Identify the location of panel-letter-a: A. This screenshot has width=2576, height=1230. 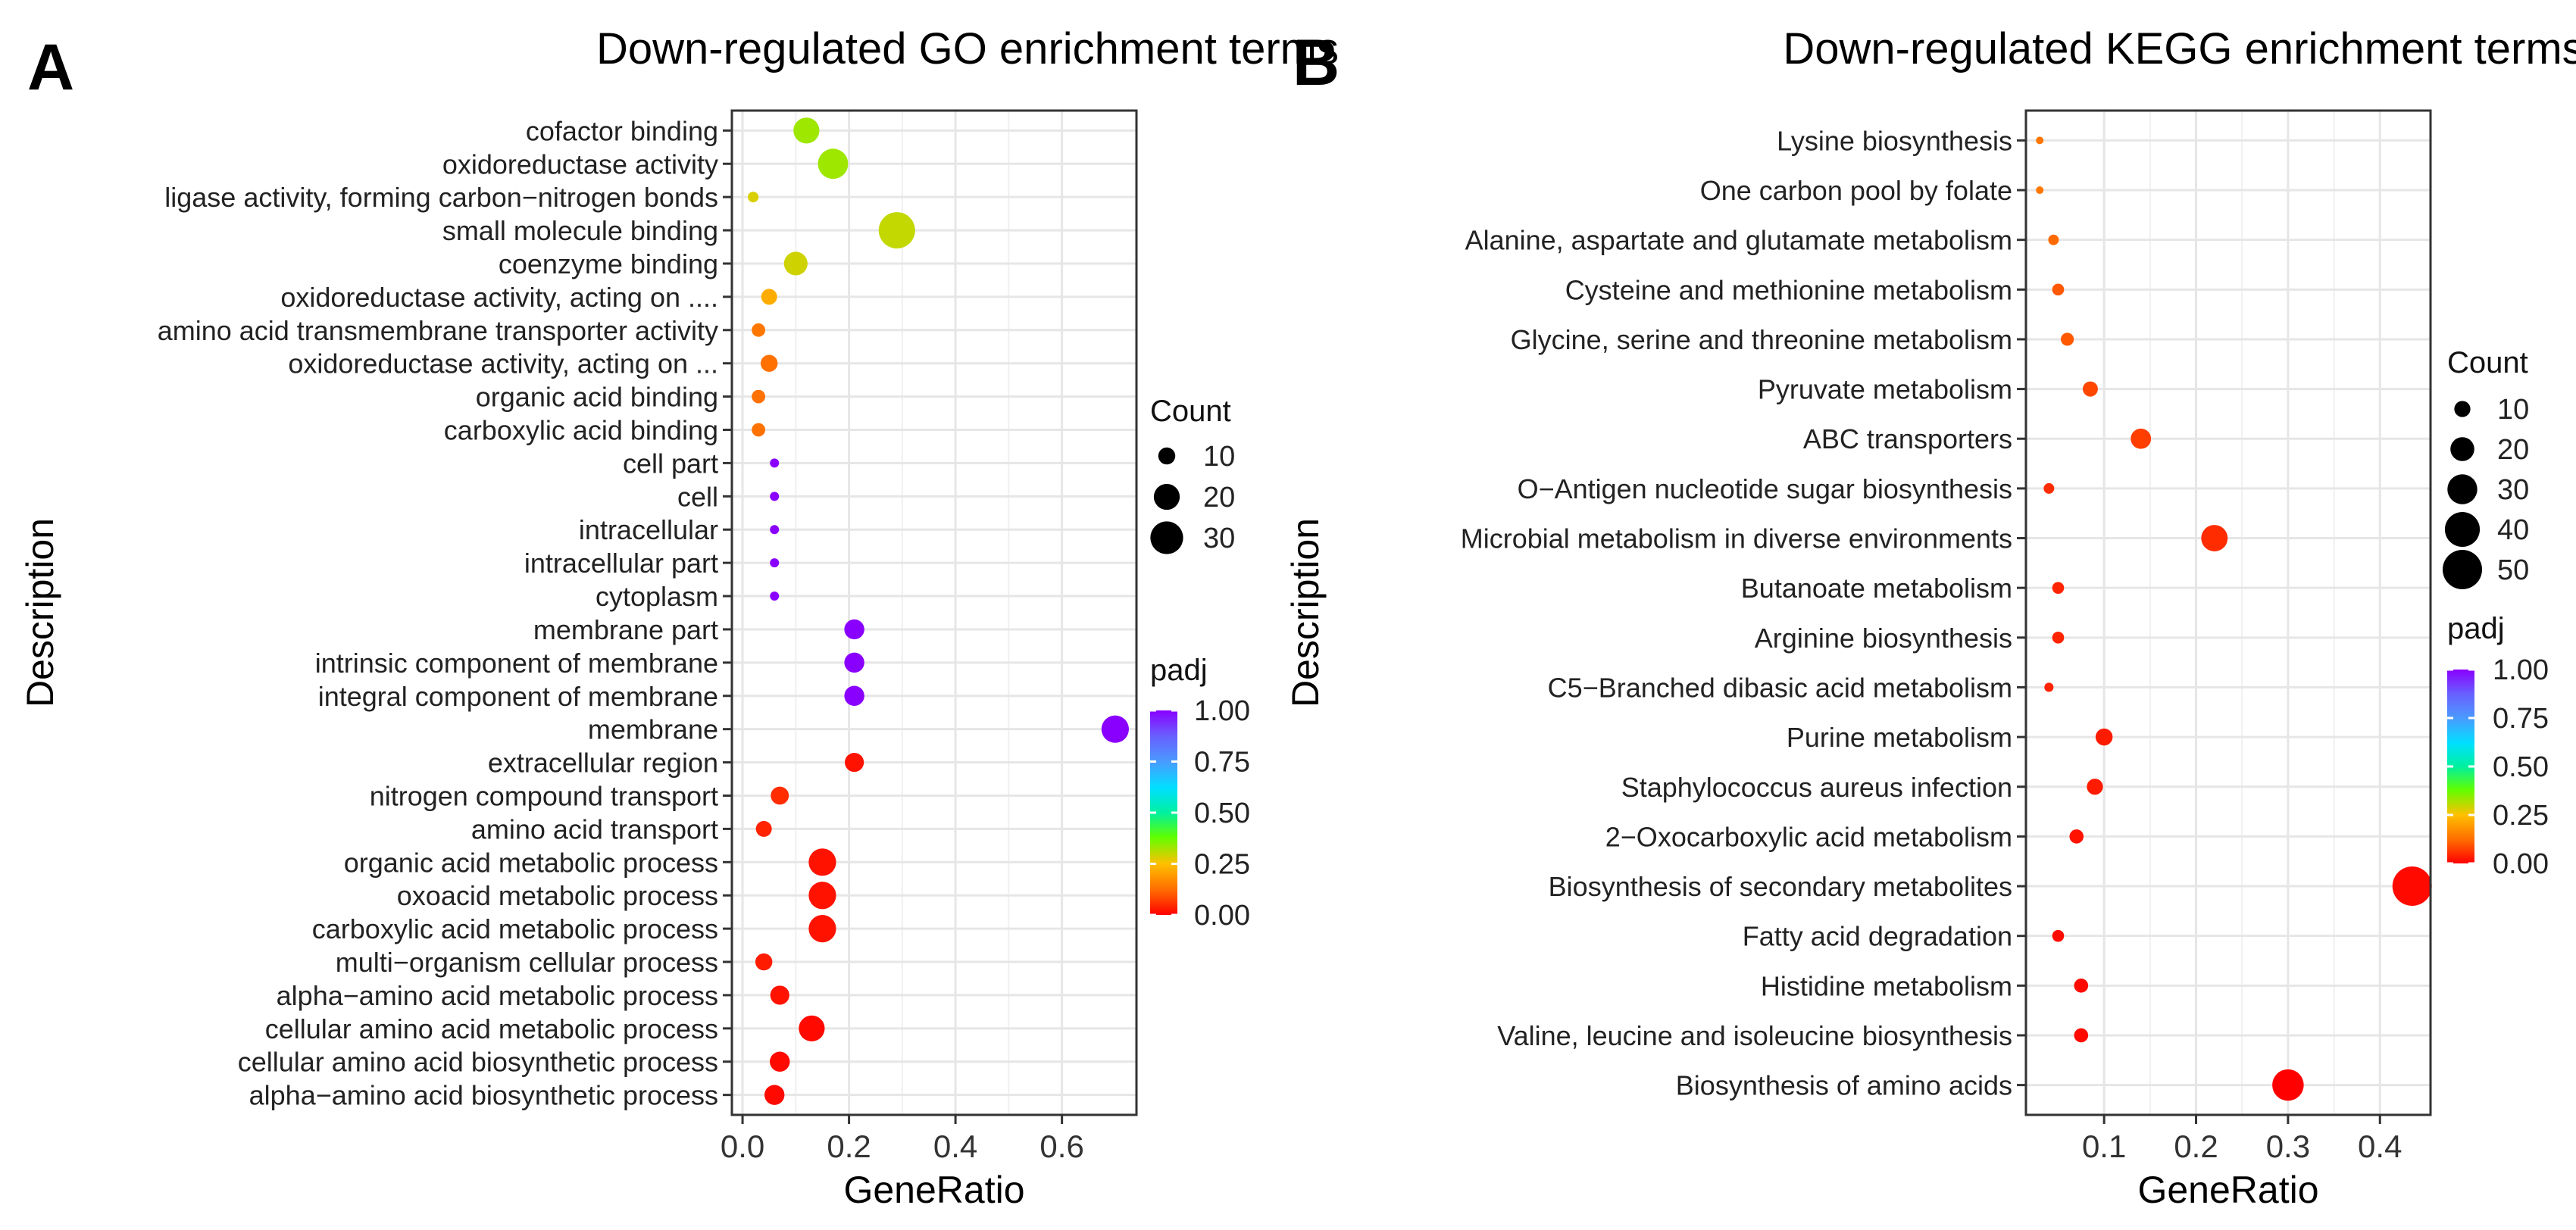
(50, 67).